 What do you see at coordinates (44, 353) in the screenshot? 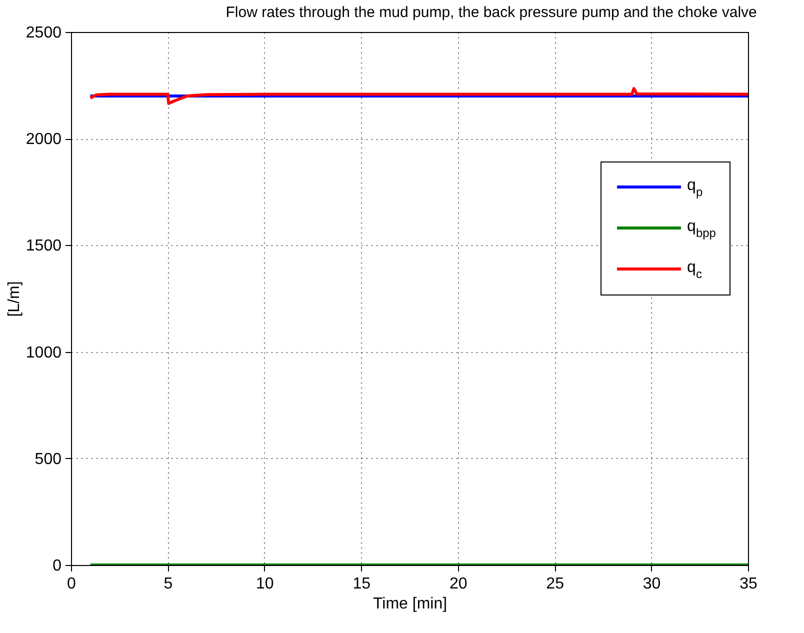
I see `y-tick-label: 1000` at bounding box center [44, 353].